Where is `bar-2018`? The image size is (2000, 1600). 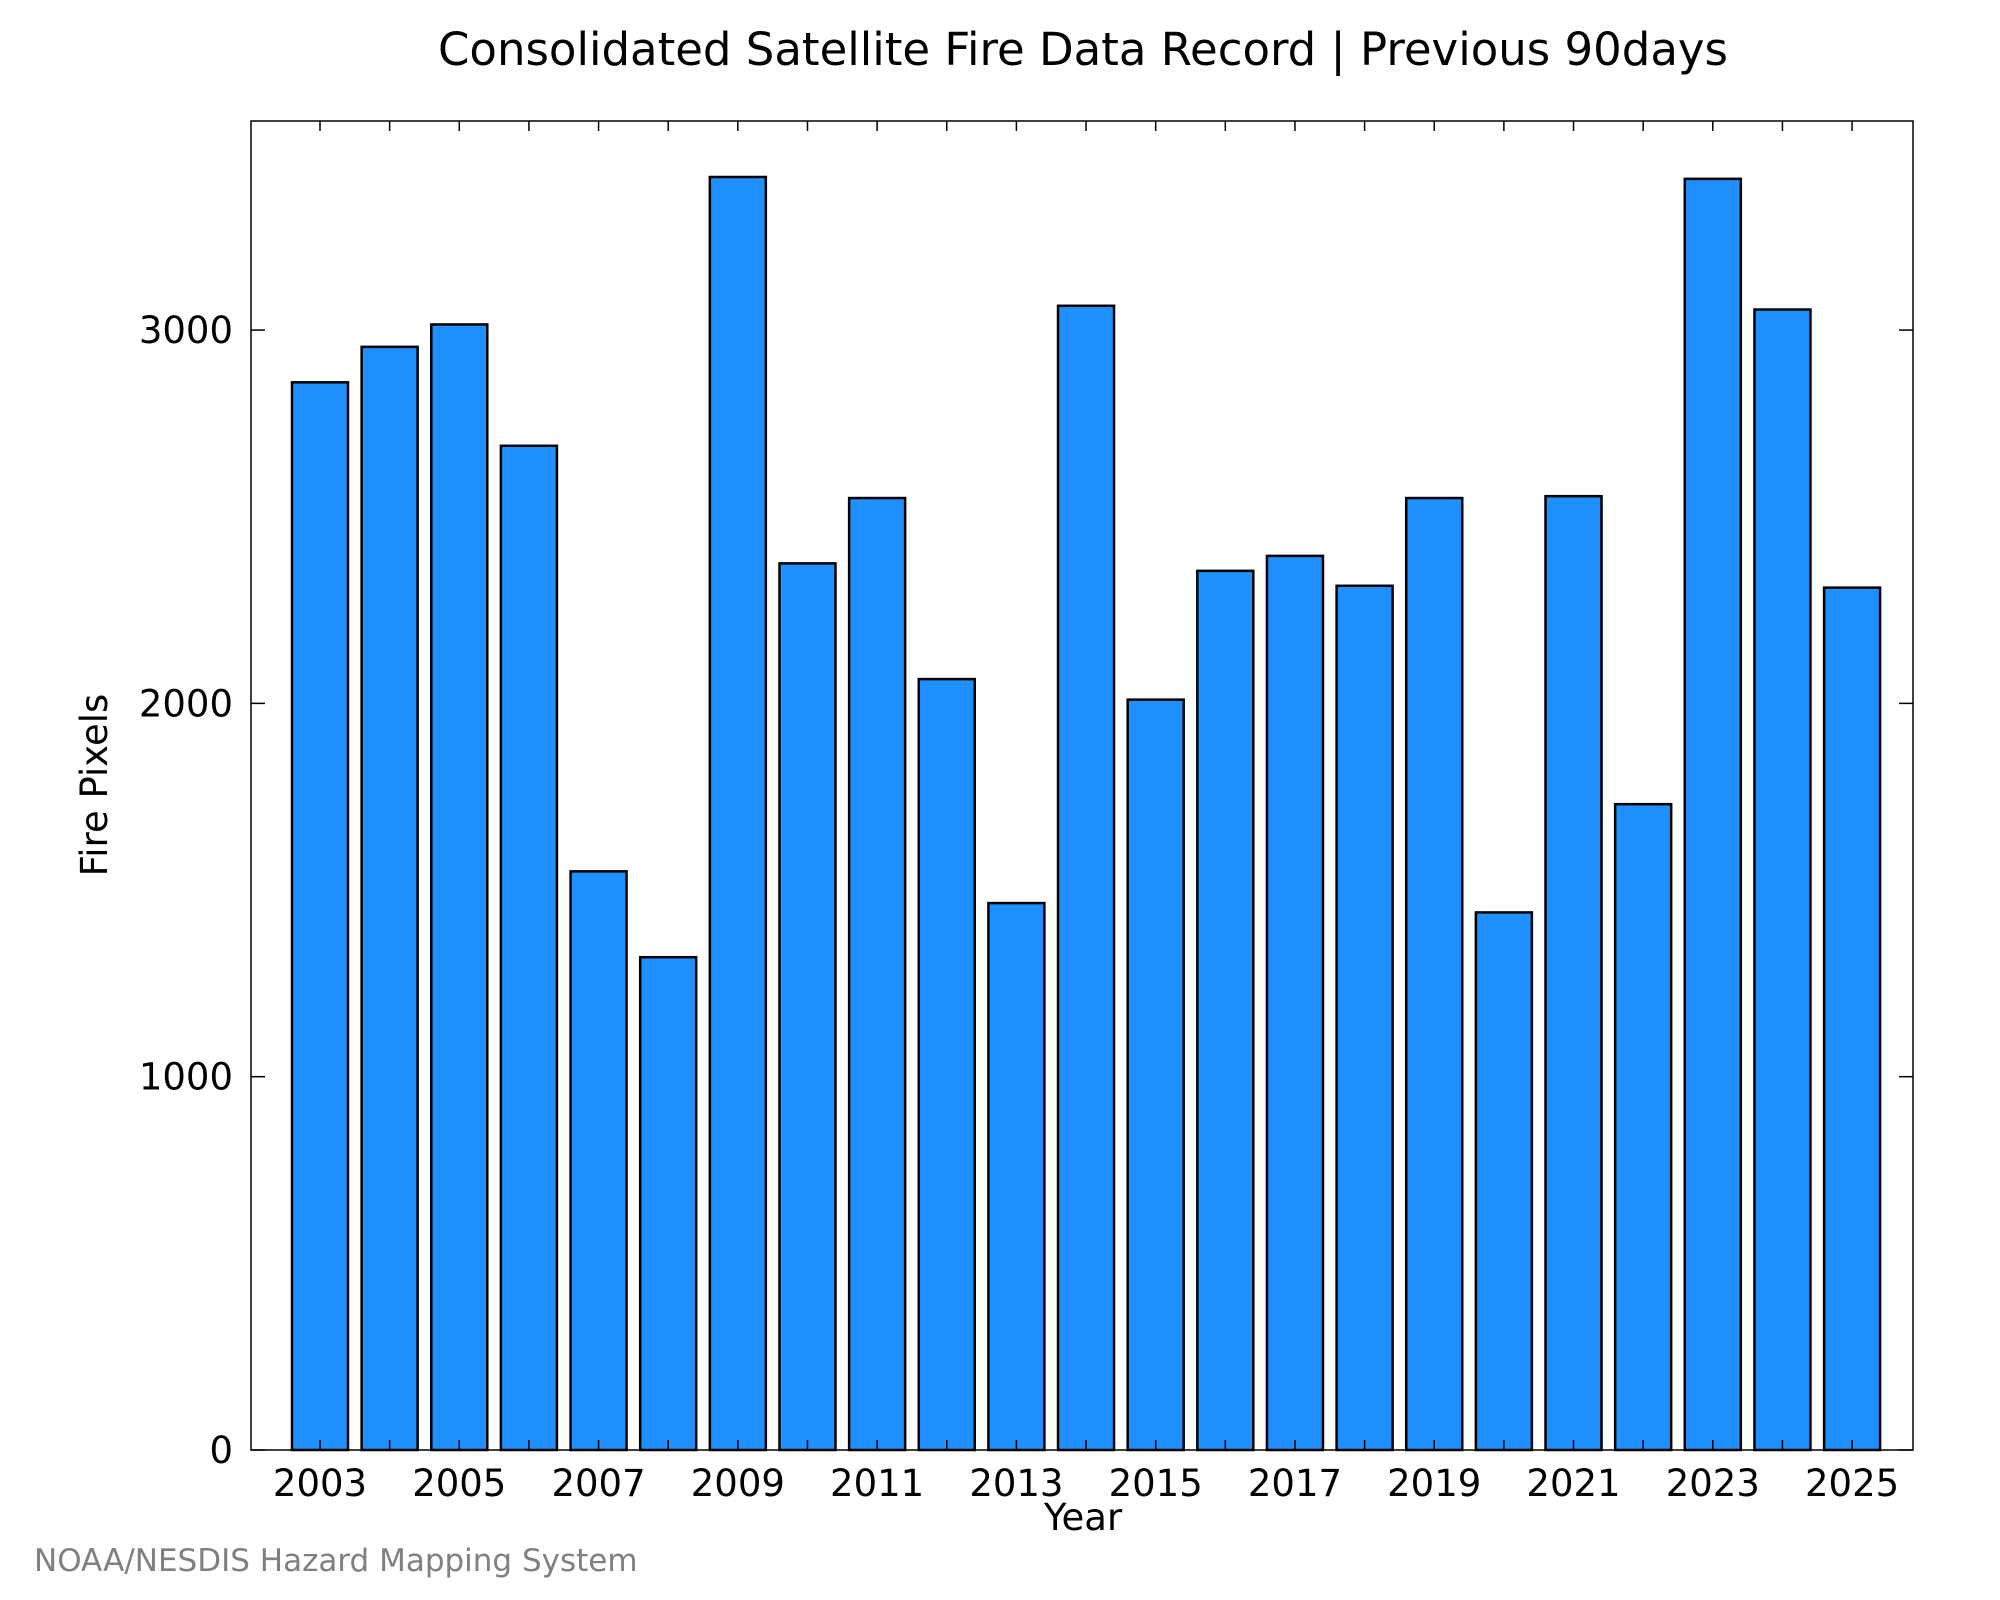 bar-2018 is located at coordinates (1364, 1018).